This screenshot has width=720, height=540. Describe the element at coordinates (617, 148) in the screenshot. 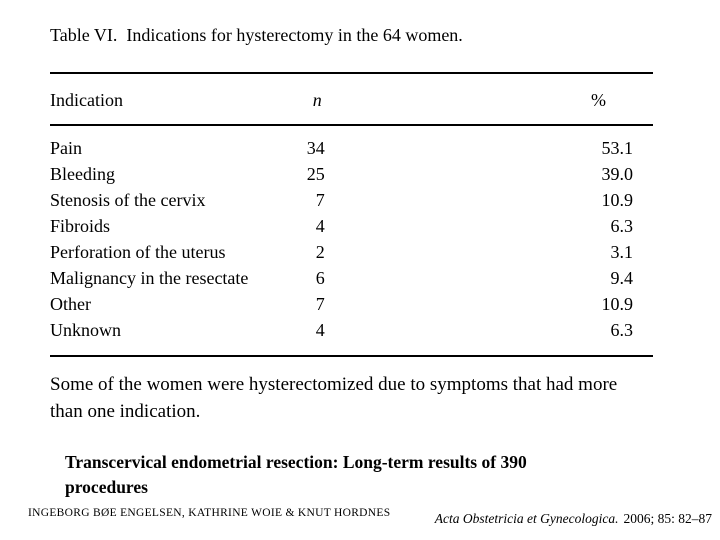

I see `cell-percent: 53.1` at that location.